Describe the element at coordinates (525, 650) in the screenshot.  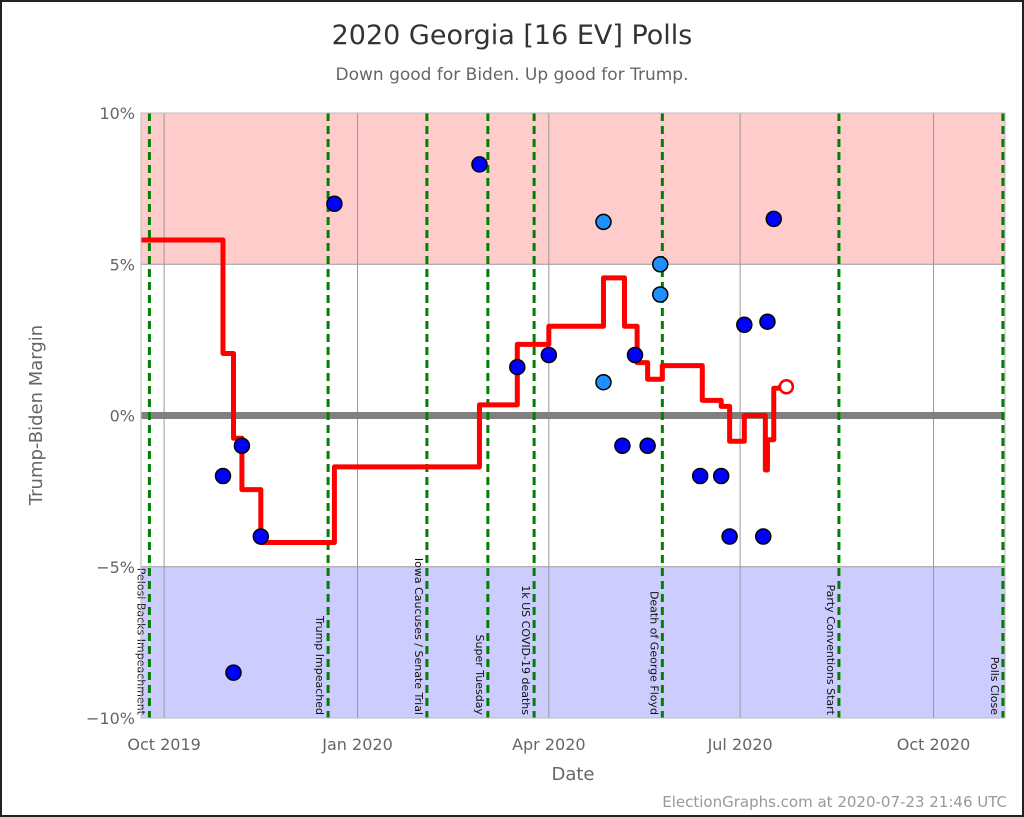
I see `event-label: 1k US COVID-19 deaths` at that location.